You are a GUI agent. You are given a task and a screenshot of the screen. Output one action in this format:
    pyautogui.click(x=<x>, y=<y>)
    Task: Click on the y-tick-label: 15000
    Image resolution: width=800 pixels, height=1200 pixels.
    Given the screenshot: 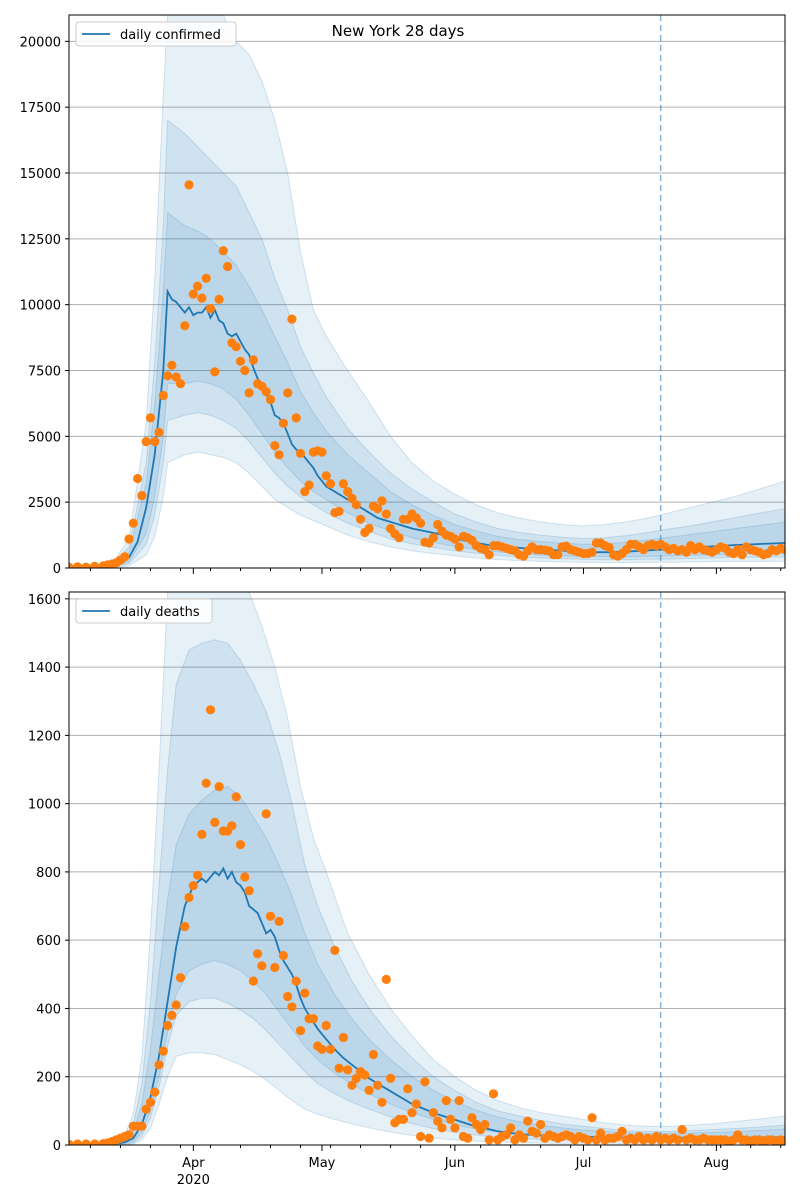 What is the action you would take?
    pyautogui.click(x=40, y=174)
    